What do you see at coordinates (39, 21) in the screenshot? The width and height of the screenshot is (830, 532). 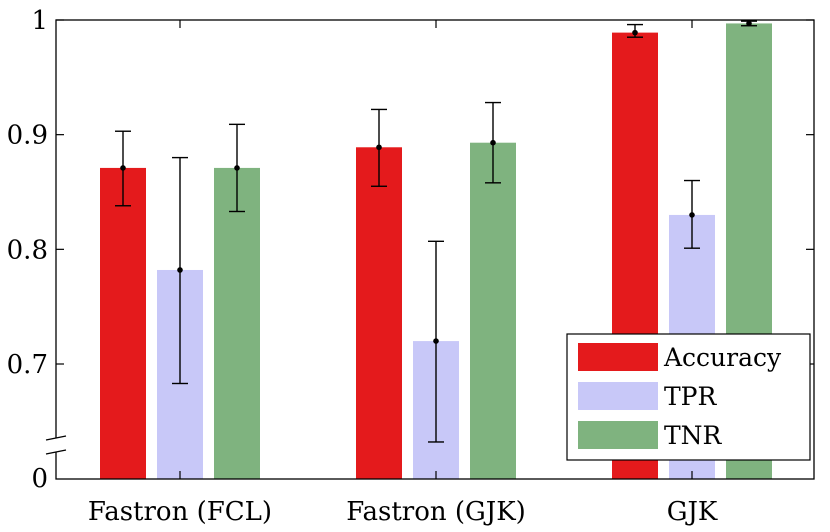 I see `y-tick-label: 1` at bounding box center [39, 21].